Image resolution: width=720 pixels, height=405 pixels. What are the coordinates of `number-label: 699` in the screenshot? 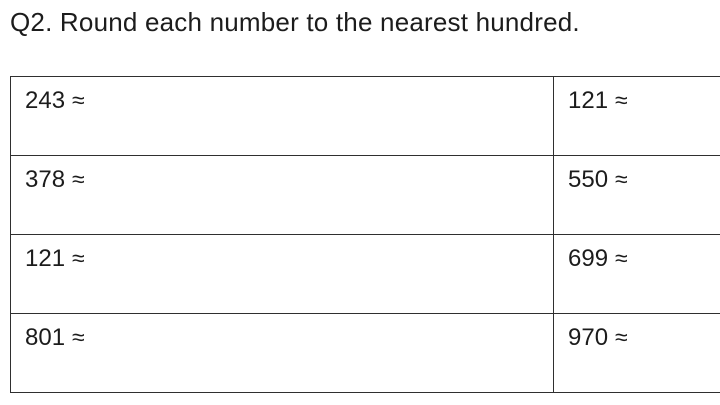 It's located at (588, 258).